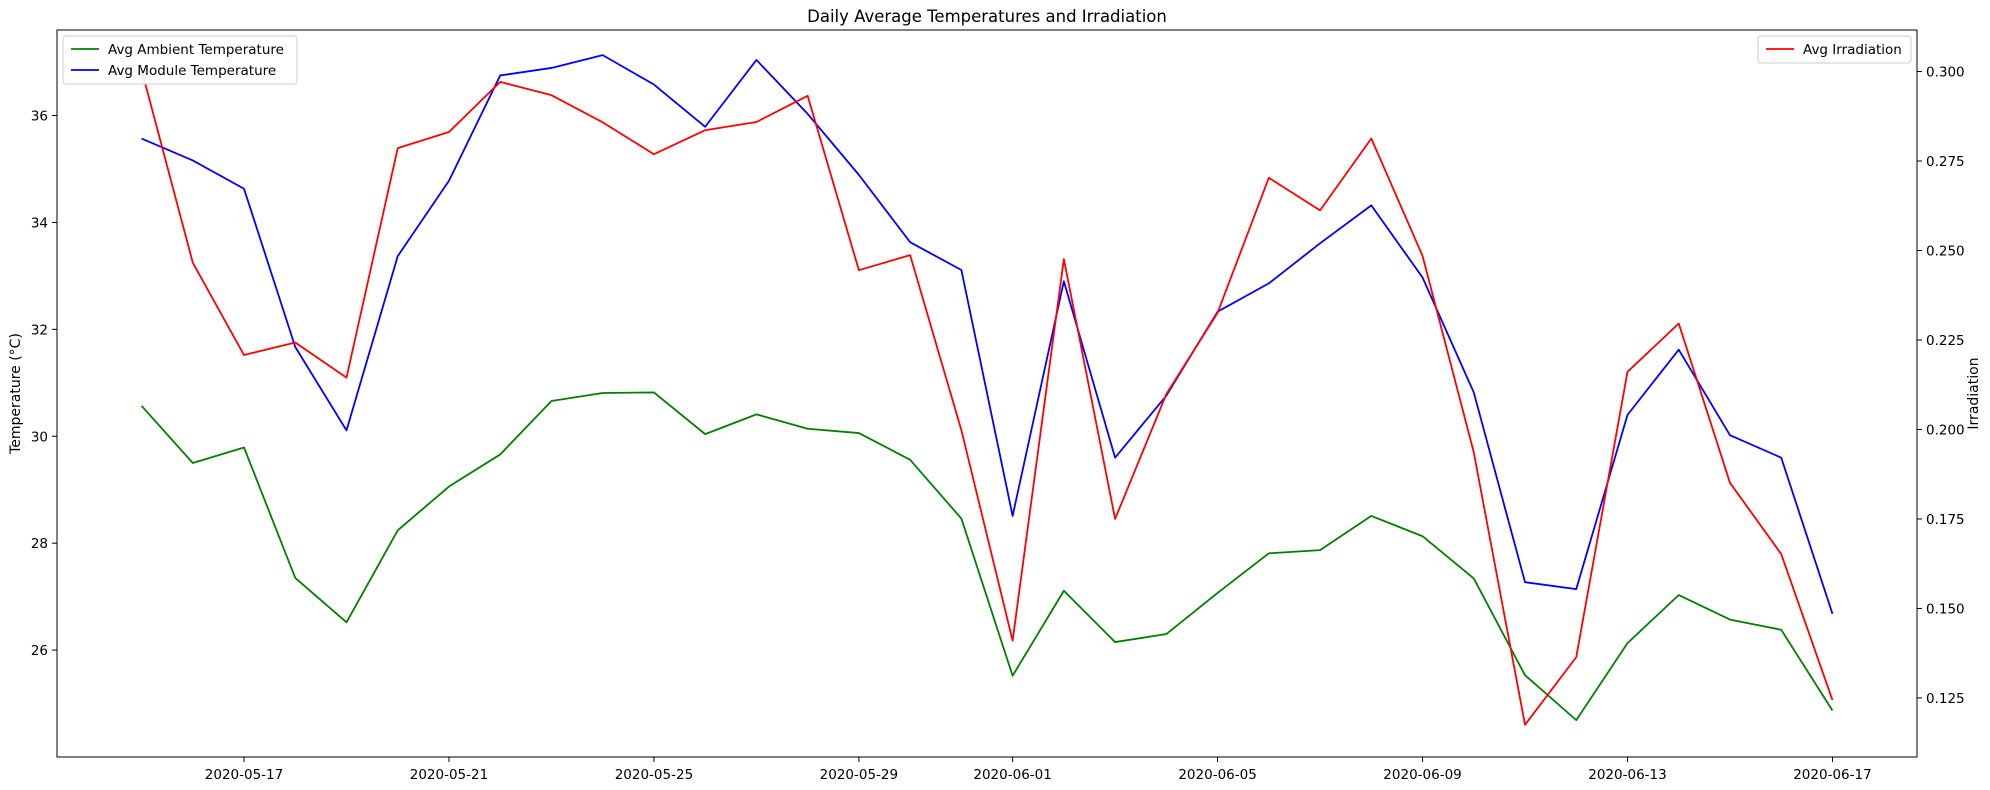 The width and height of the screenshot is (1990, 790). I want to click on legend-label: Avg Ambient Temperature, so click(196, 50).